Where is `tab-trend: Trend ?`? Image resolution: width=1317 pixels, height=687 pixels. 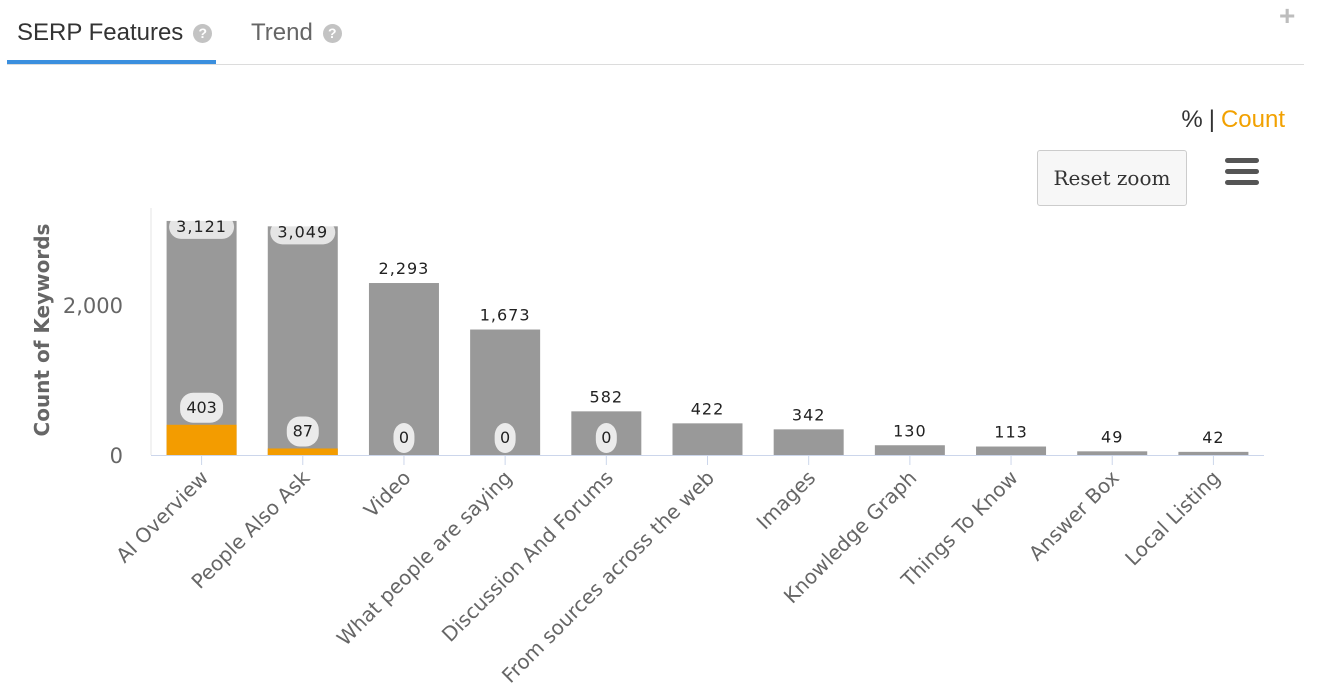
tab-trend: Trend ? is located at coordinates (296, 33).